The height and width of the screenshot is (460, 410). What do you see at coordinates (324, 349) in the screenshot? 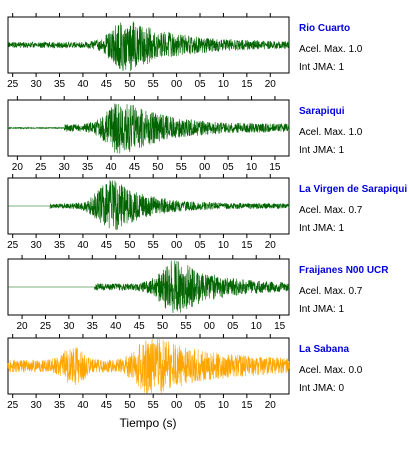
I see `station-name: La Sabana` at bounding box center [324, 349].